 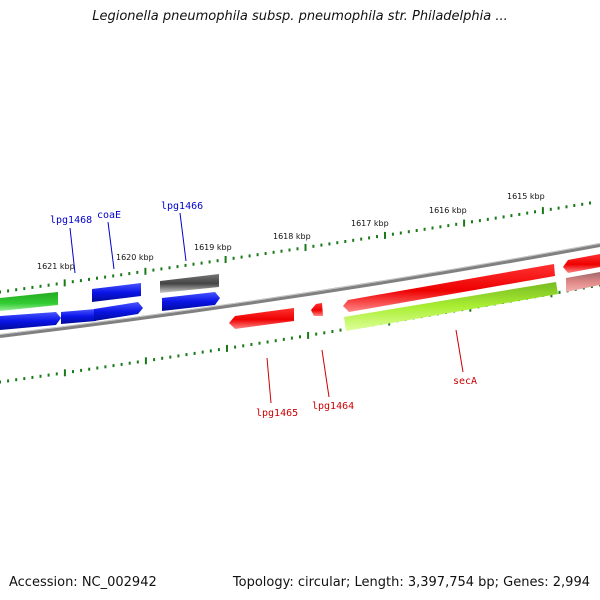 What do you see at coordinates (465, 381) in the screenshot?
I see `gene-label-secA: secA` at bounding box center [465, 381].